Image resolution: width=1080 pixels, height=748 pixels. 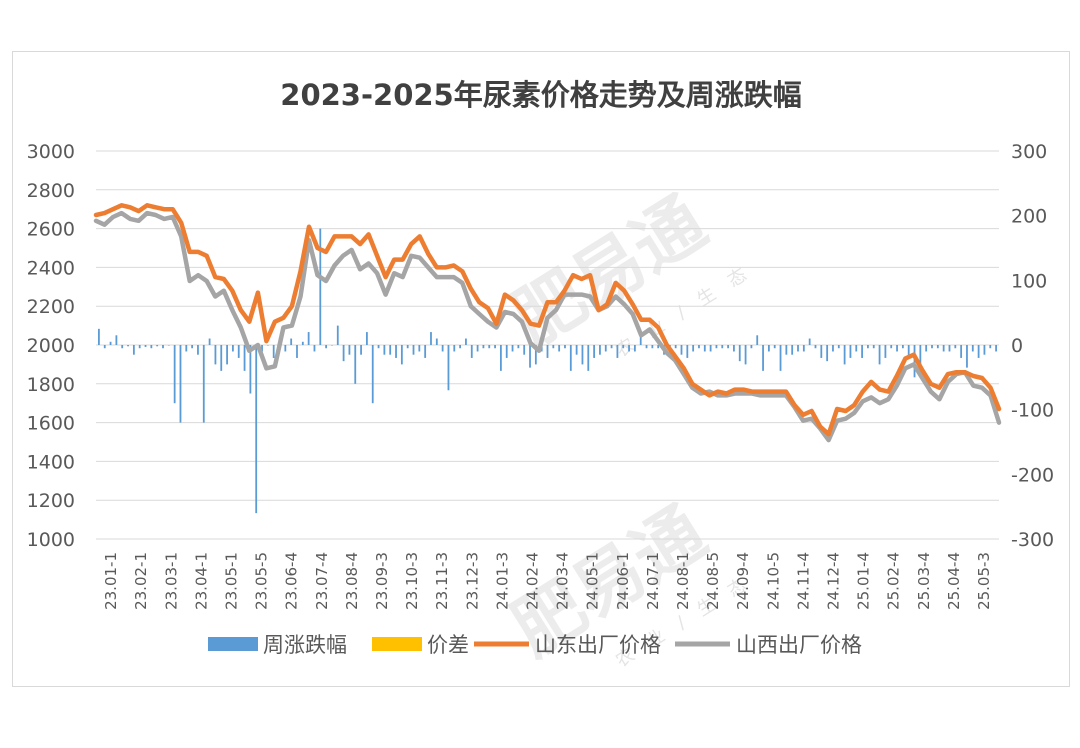 I want to click on right-tick-label: 100, so click(x=1029, y=281).